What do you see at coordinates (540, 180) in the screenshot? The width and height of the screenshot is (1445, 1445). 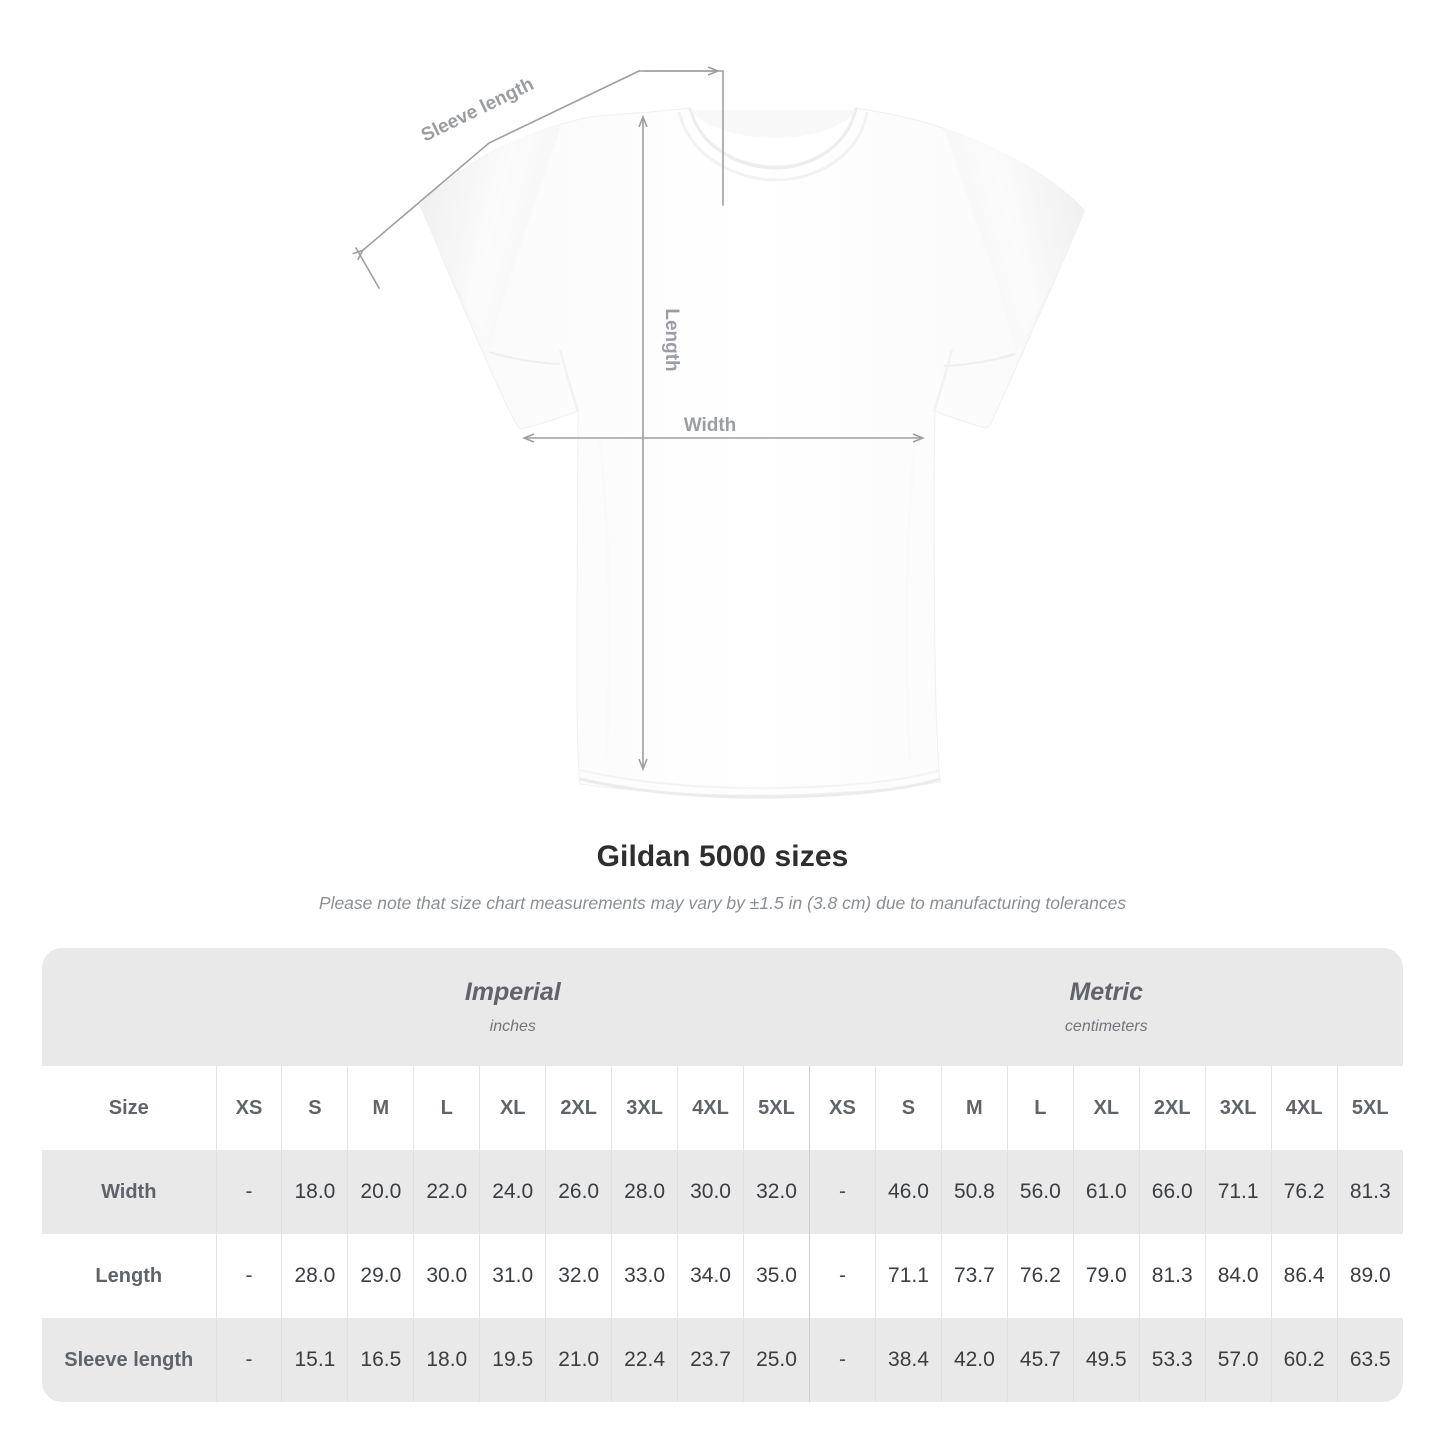 I see `sleeve-length-arrow` at bounding box center [540, 180].